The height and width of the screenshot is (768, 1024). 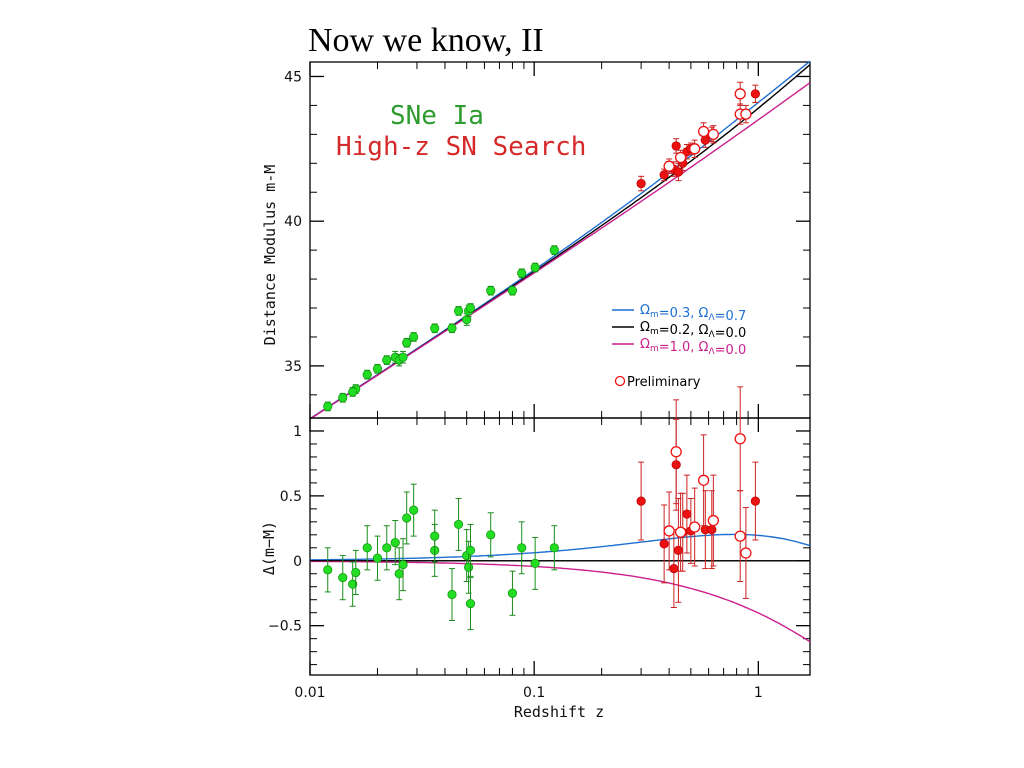 I want to click on top-y-tick-label: 40, so click(x=293, y=222).